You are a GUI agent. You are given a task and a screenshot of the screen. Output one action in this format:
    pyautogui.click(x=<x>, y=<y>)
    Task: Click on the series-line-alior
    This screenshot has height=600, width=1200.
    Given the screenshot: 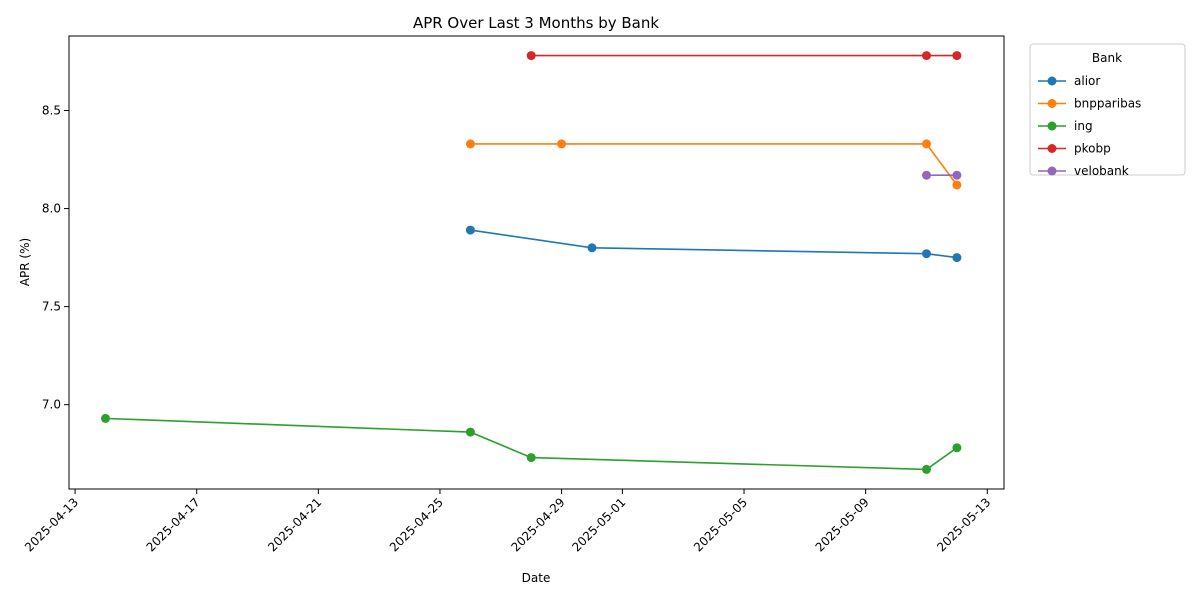 What is the action you would take?
    pyautogui.click(x=714, y=244)
    